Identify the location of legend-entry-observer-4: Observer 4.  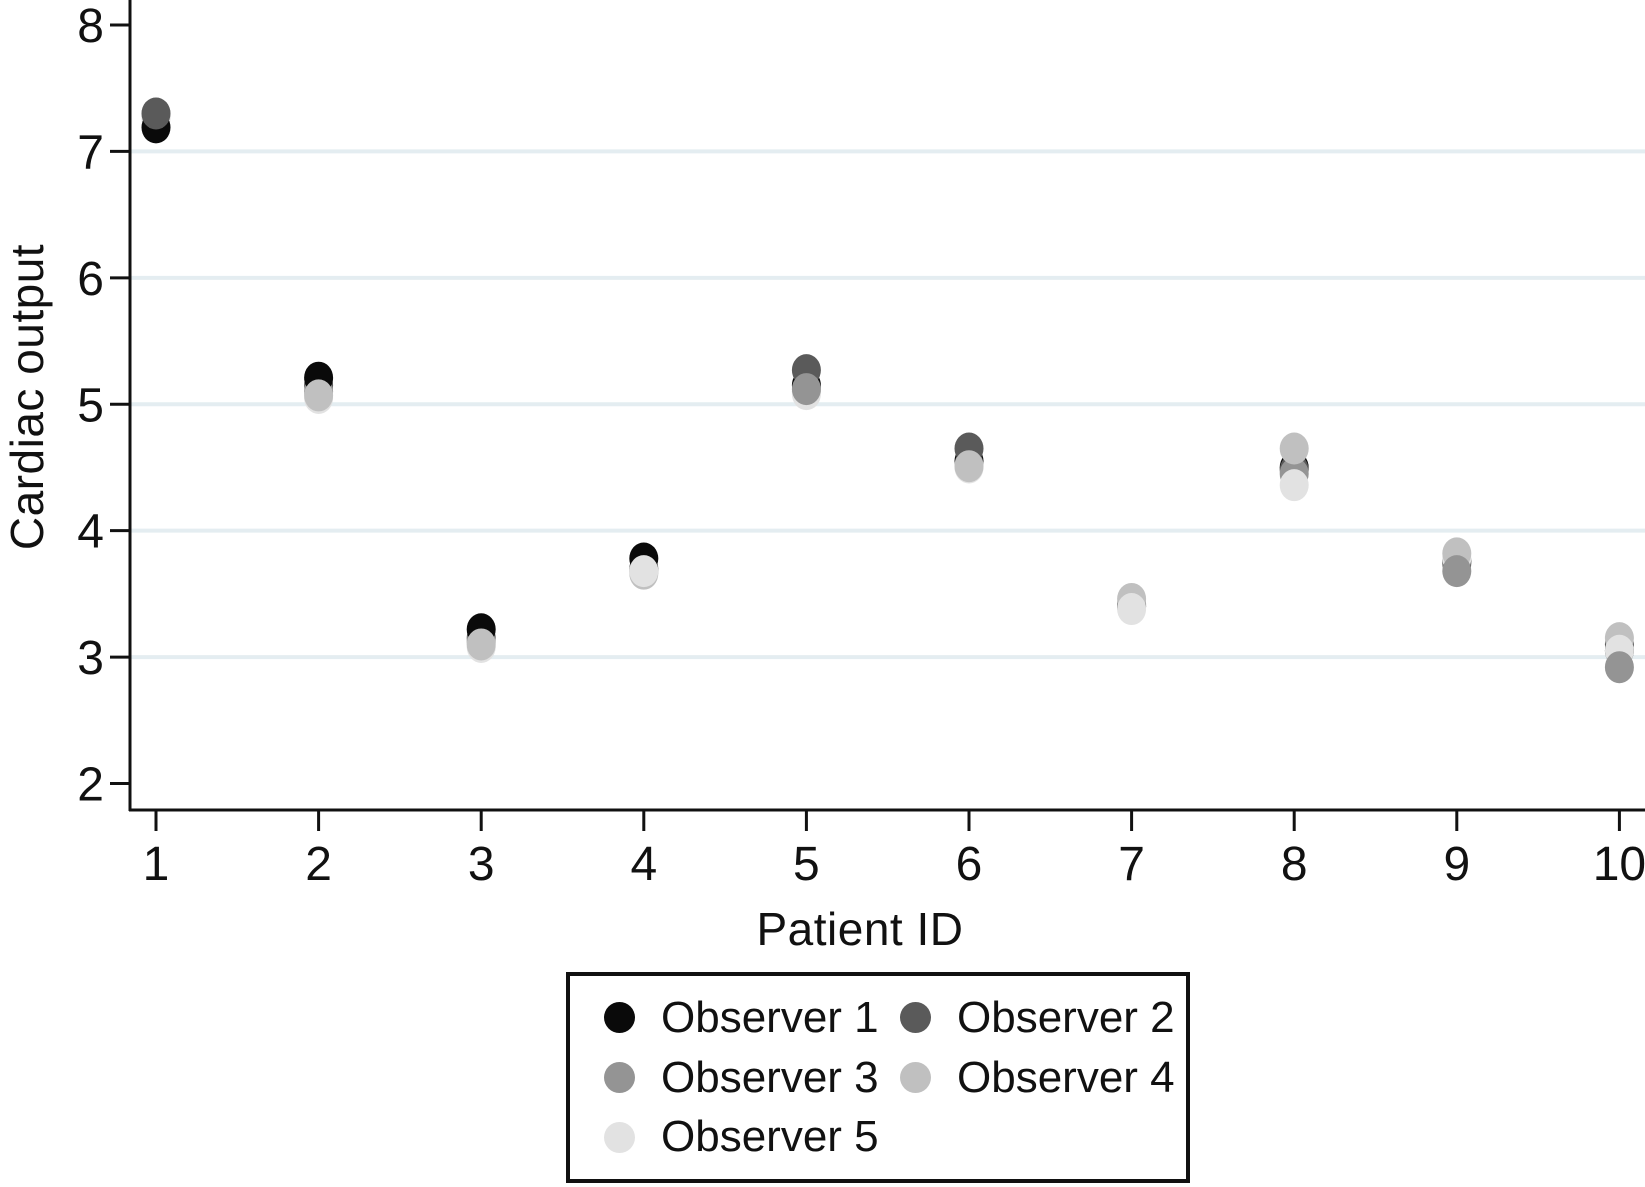
(1037, 1078).